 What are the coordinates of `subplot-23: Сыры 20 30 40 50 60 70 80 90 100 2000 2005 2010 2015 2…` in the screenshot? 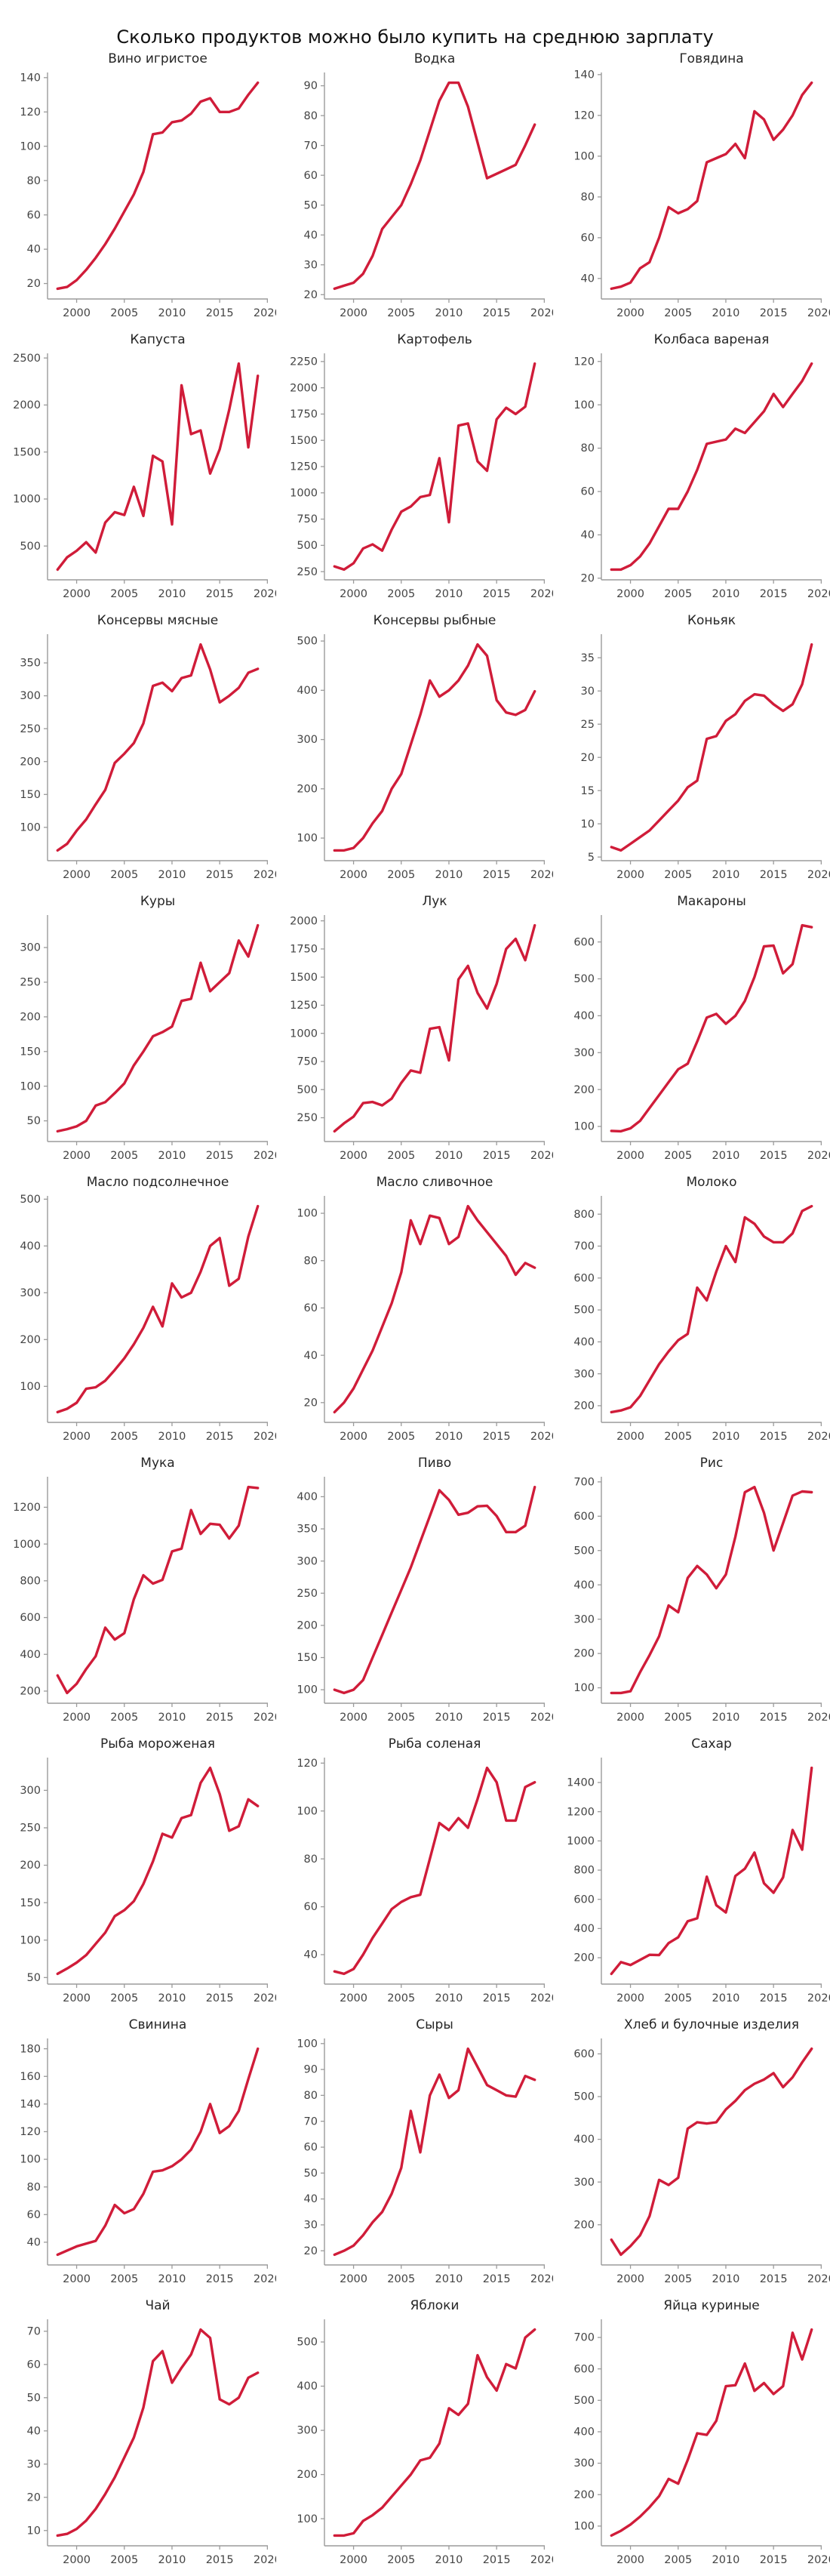 It's located at (415, 2153).